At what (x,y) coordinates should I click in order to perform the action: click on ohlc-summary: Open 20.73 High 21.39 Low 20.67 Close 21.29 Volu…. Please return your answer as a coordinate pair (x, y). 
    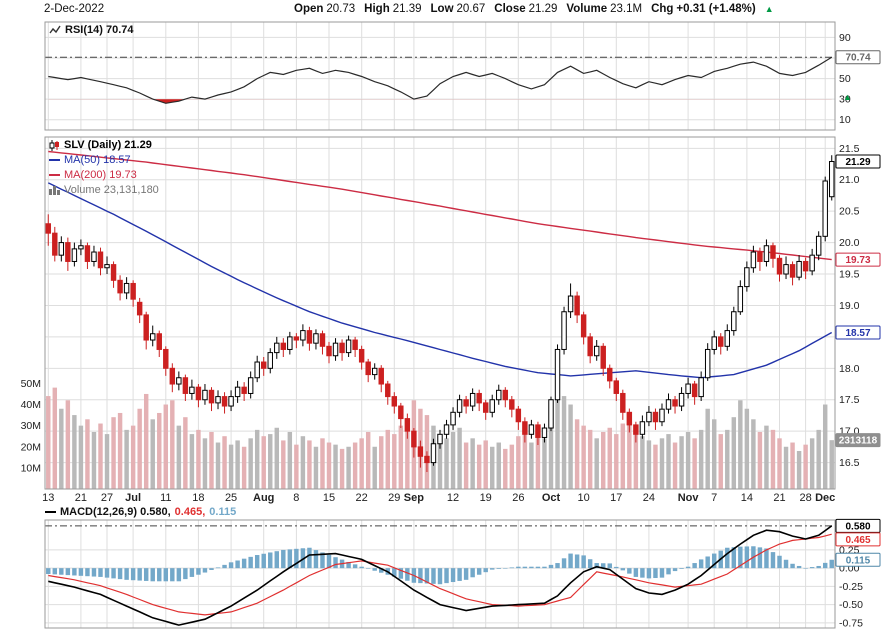
    Looking at the image, I should click on (534, 9).